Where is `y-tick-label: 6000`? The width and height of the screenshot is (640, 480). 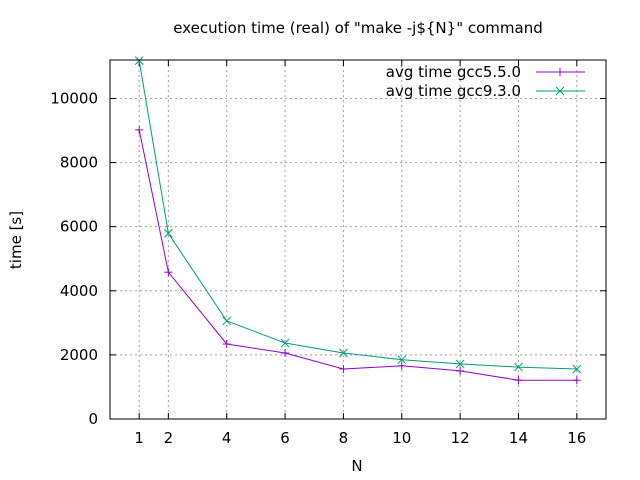 y-tick-label: 6000 is located at coordinates (79, 227).